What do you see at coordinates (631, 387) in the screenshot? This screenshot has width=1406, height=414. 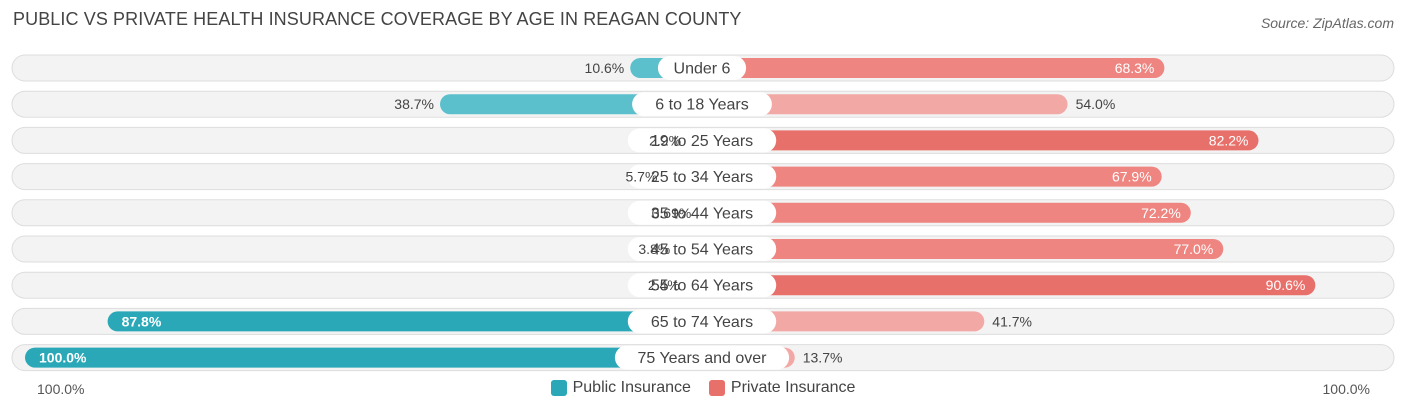 I see `legend-public-label: Public Insurance` at bounding box center [631, 387].